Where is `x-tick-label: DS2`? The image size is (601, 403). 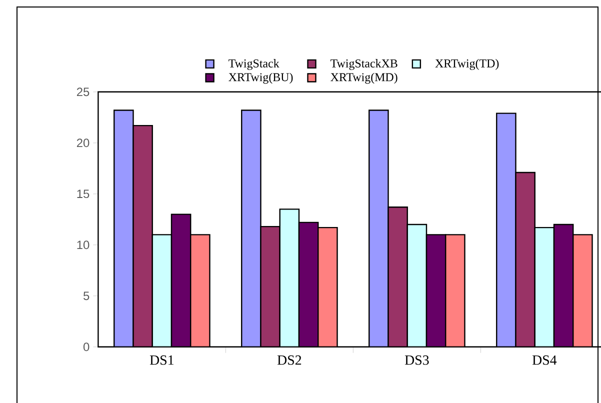 x-tick-label: DS2 is located at coordinates (289, 360).